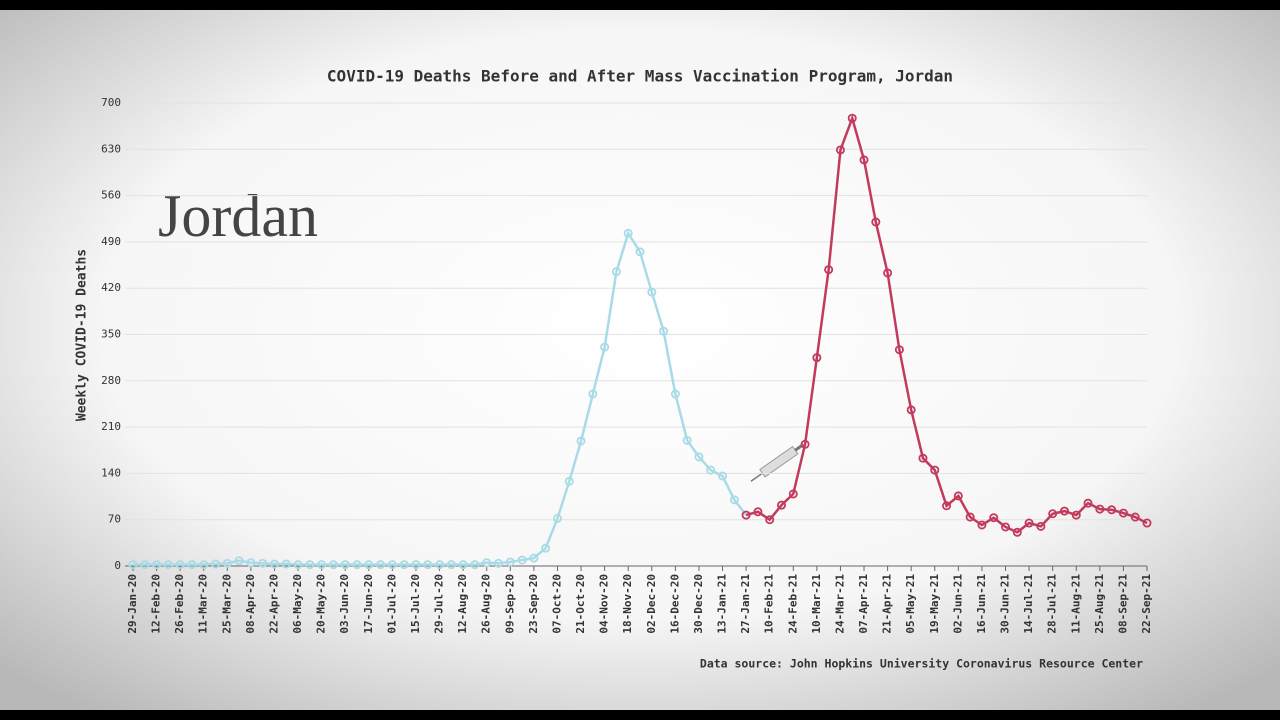 This screenshot has height=720, width=1280. I want to click on x-tick-label: 12-Aug-20, so click(462, 604).